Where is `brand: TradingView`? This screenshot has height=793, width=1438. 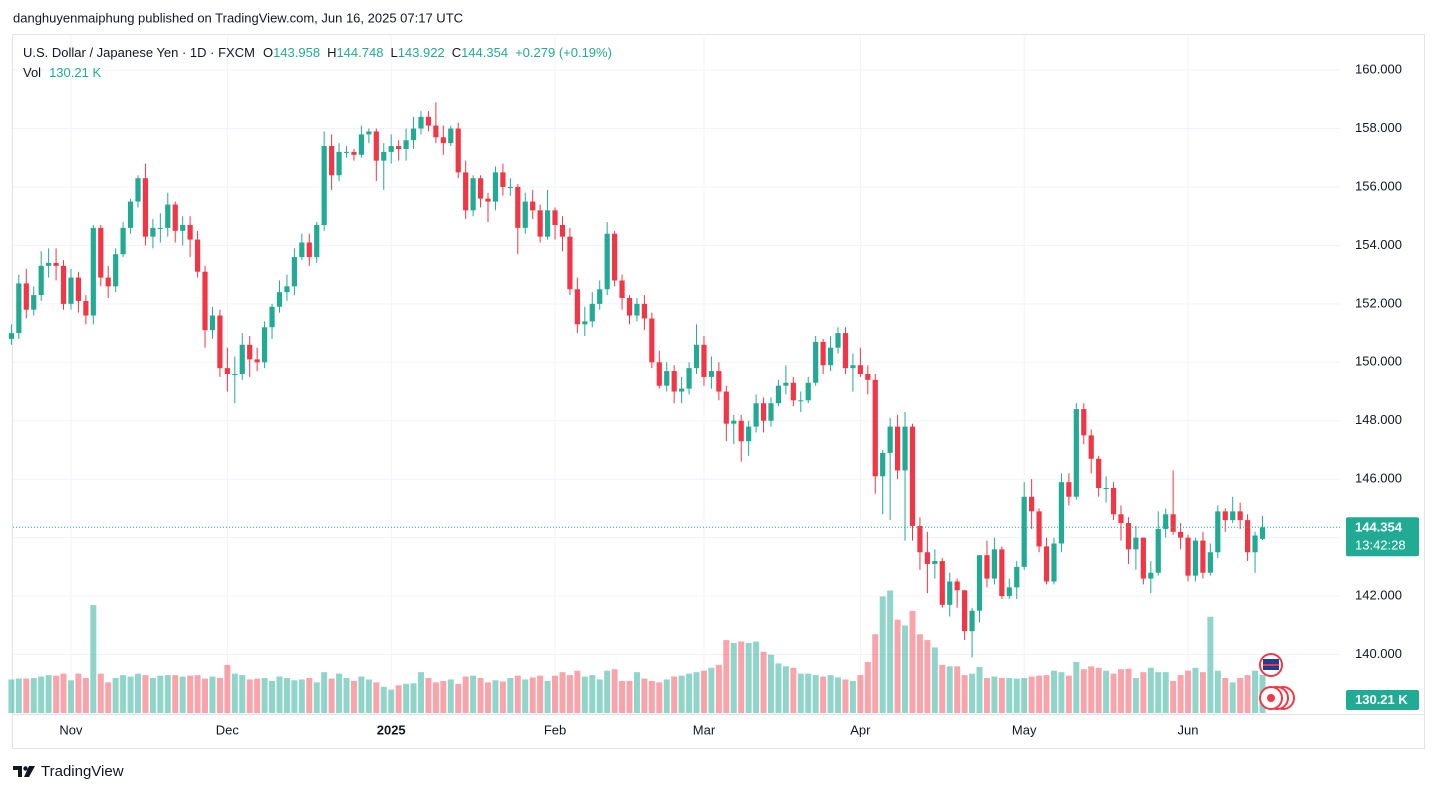 brand: TradingView is located at coordinates (82, 771).